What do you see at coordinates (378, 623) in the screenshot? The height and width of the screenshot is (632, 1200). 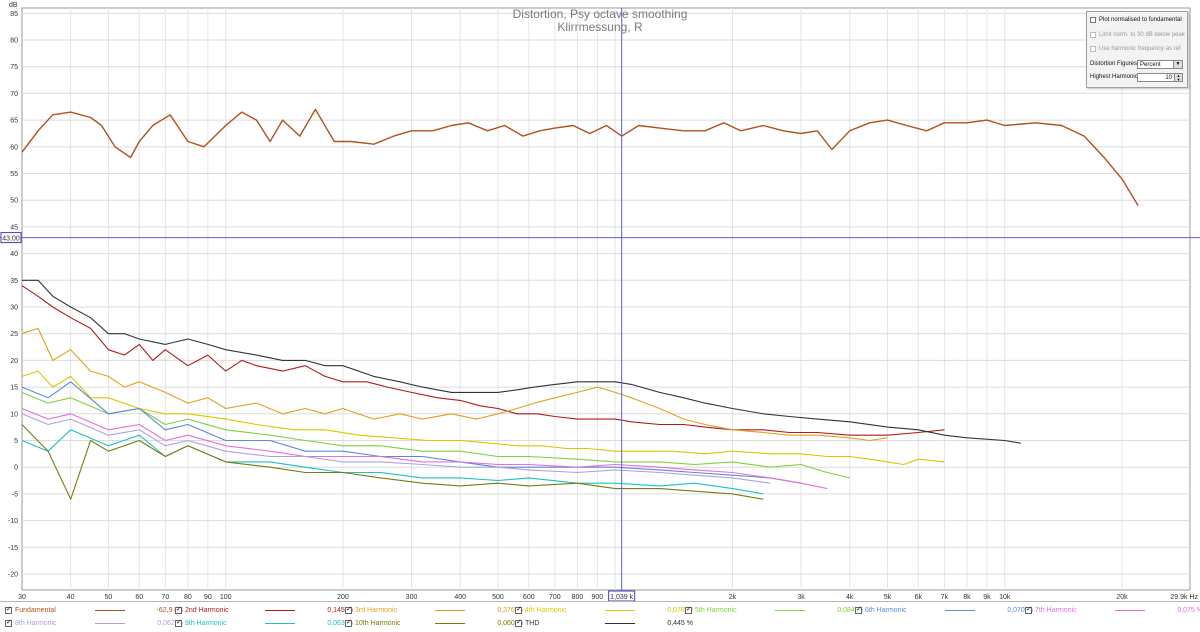 I see `legend-label: 10th Harmonic` at bounding box center [378, 623].